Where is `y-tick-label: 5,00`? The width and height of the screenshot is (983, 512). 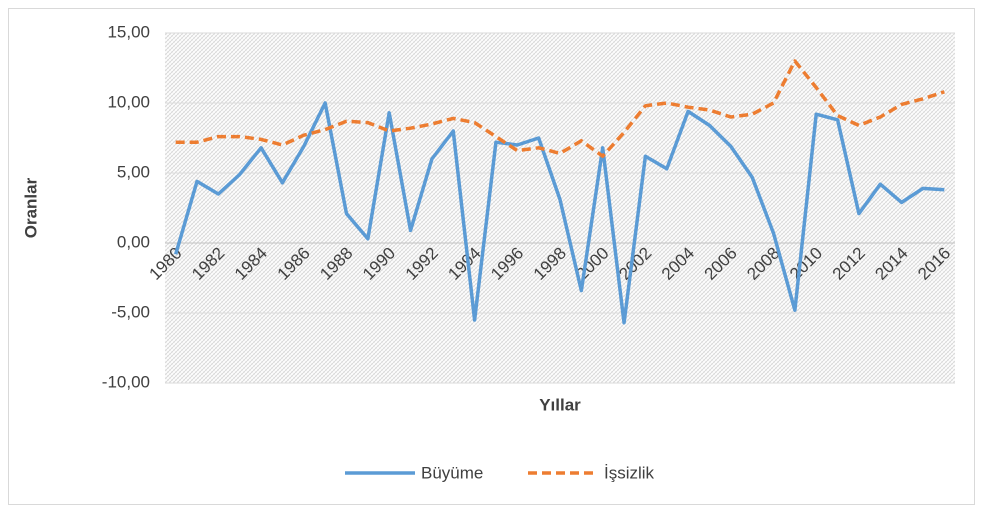
y-tick-label: 5,00 is located at coordinates (133, 171).